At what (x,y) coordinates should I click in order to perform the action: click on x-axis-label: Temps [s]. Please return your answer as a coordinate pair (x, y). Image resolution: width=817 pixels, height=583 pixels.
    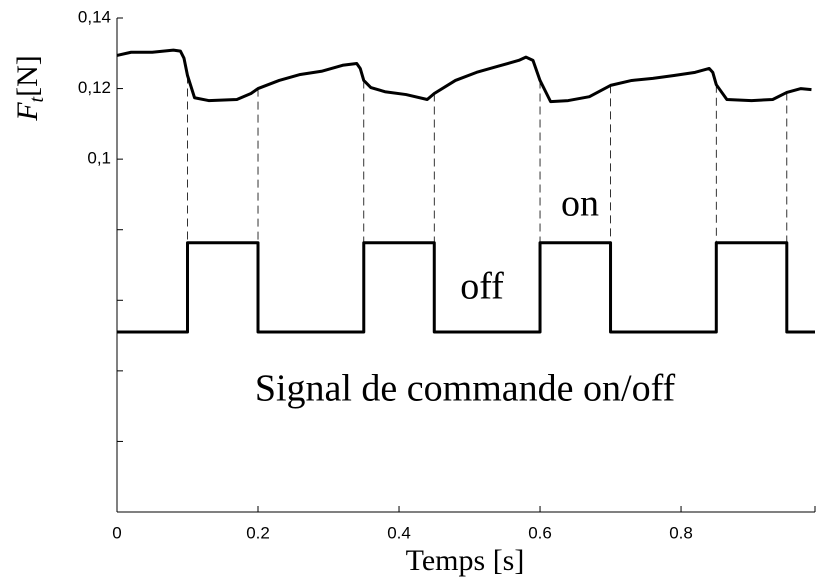
    Looking at the image, I should click on (465, 560).